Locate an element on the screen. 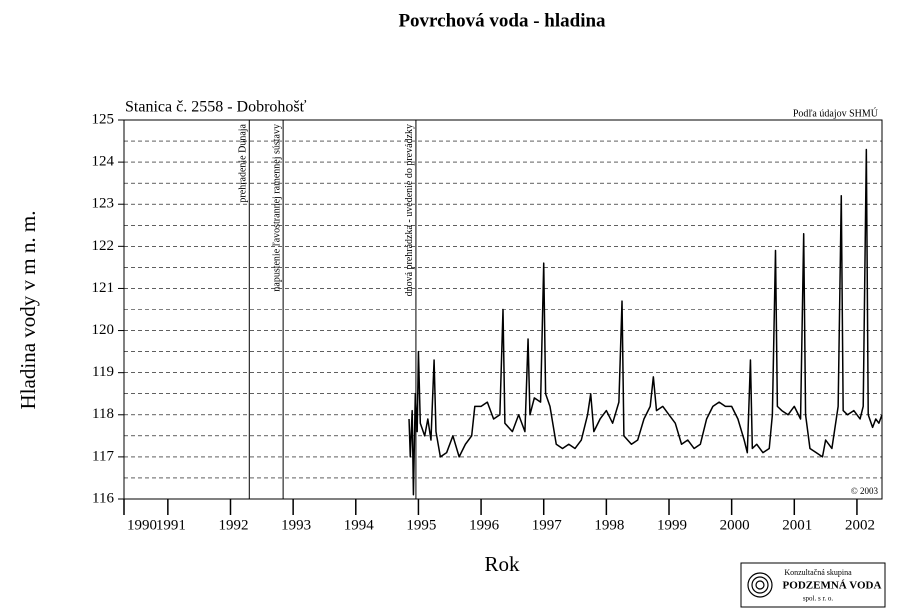  x-tick-label: 2000 is located at coordinates (735, 525).